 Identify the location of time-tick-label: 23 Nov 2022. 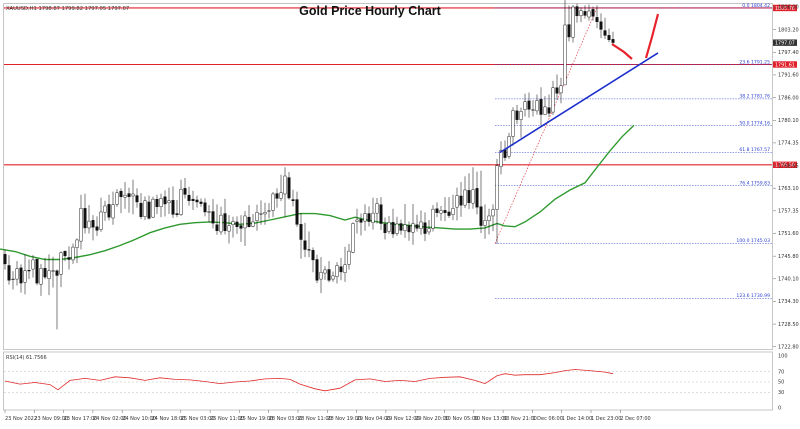
(21, 419).